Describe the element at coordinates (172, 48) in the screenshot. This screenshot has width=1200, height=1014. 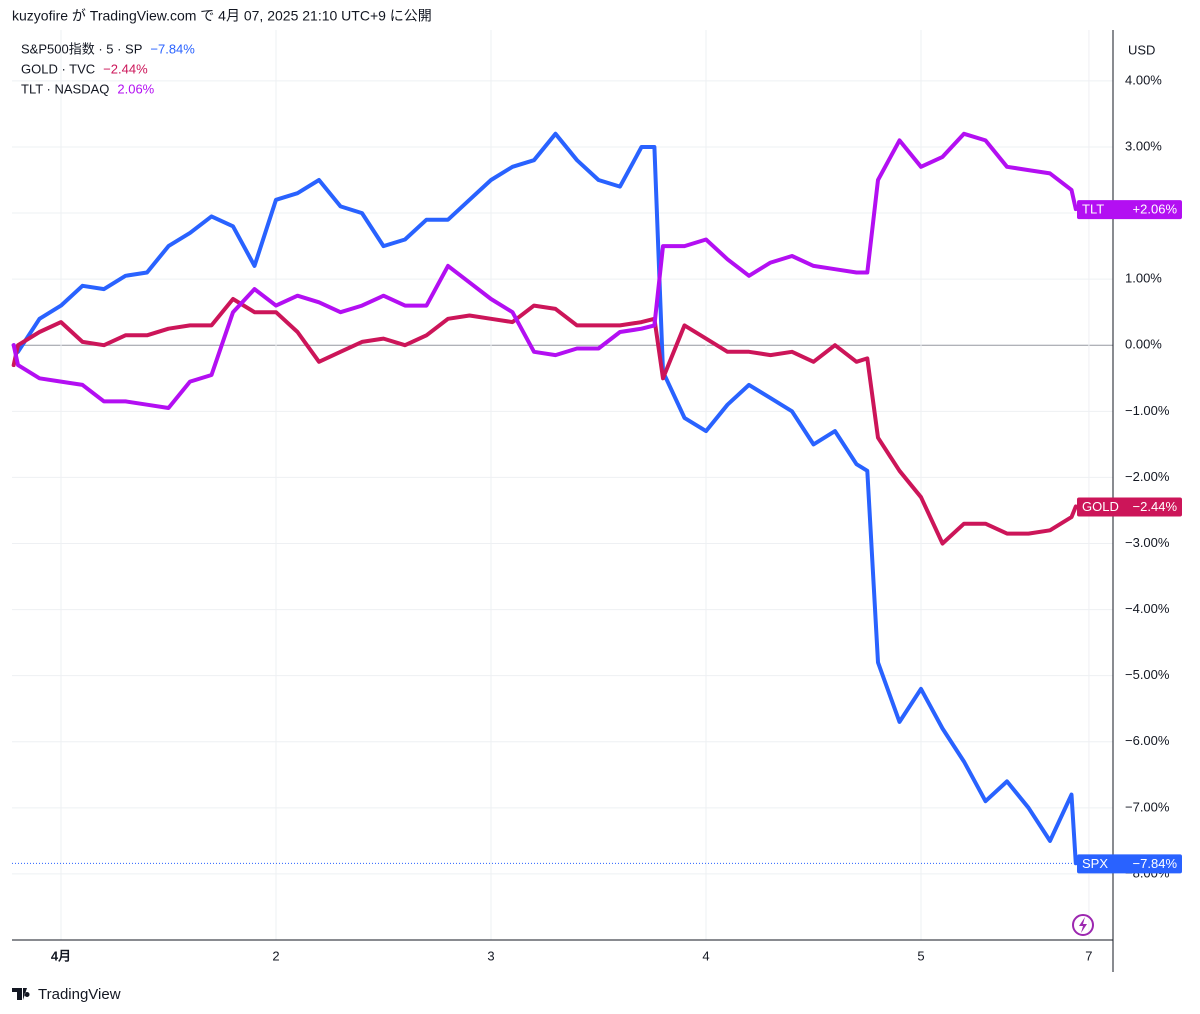
I see `legend-value: −7.84%` at that location.